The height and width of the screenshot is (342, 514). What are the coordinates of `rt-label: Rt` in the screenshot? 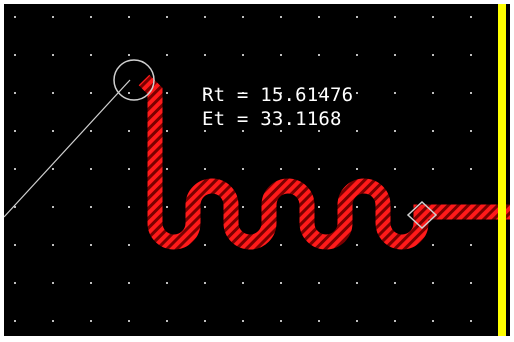 It's located at (214, 95).